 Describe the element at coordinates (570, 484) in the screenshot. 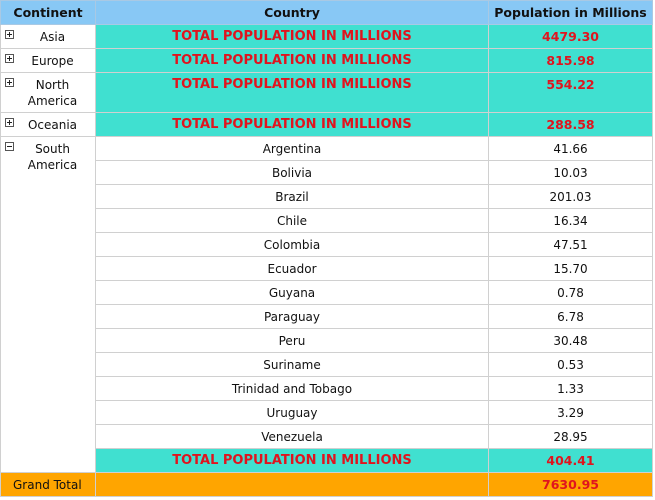

I see `grand-total-value: 7630.95` at that location.